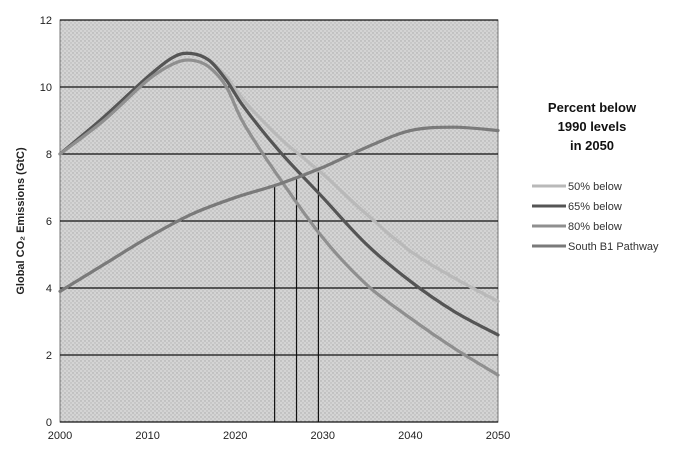  Describe the element at coordinates (498, 436) in the screenshot. I see `x-tick-label: 2050` at that location.